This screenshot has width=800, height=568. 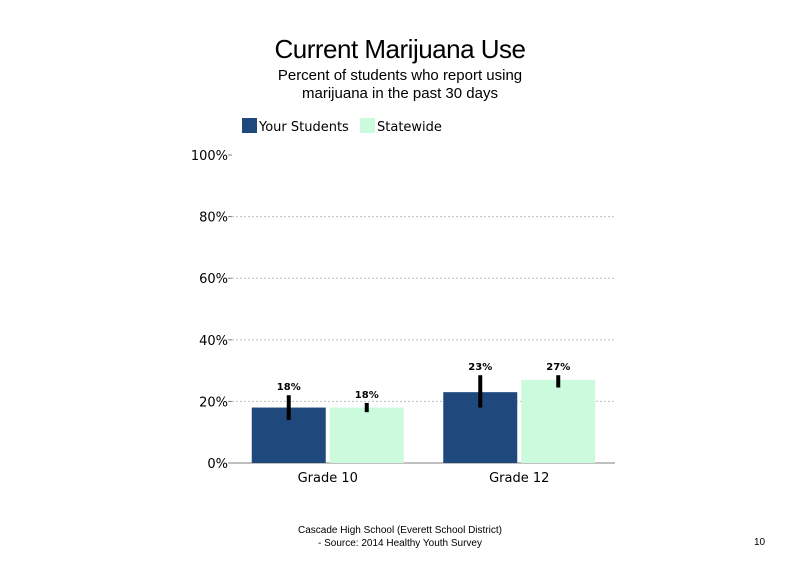 I want to click on y-tick-label: 0%, so click(x=217, y=464).